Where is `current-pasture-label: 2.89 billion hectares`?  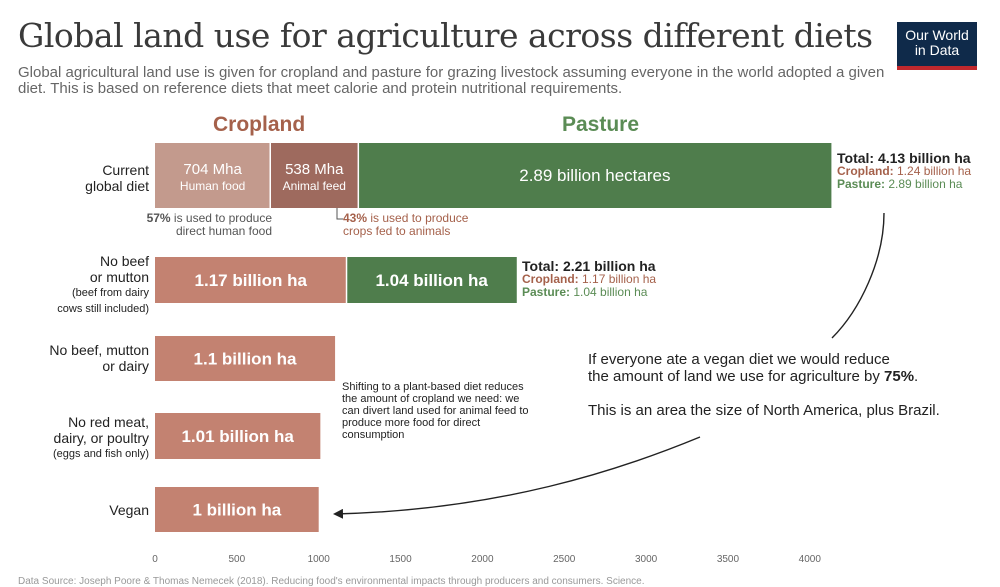
current-pasture-label: 2.89 billion hectares is located at coordinates (594, 175).